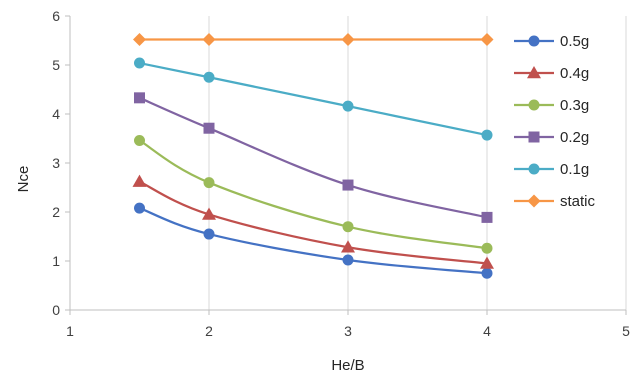 The width and height of the screenshot is (643, 378). I want to click on y-tick-label: 6, so click(56, 16).